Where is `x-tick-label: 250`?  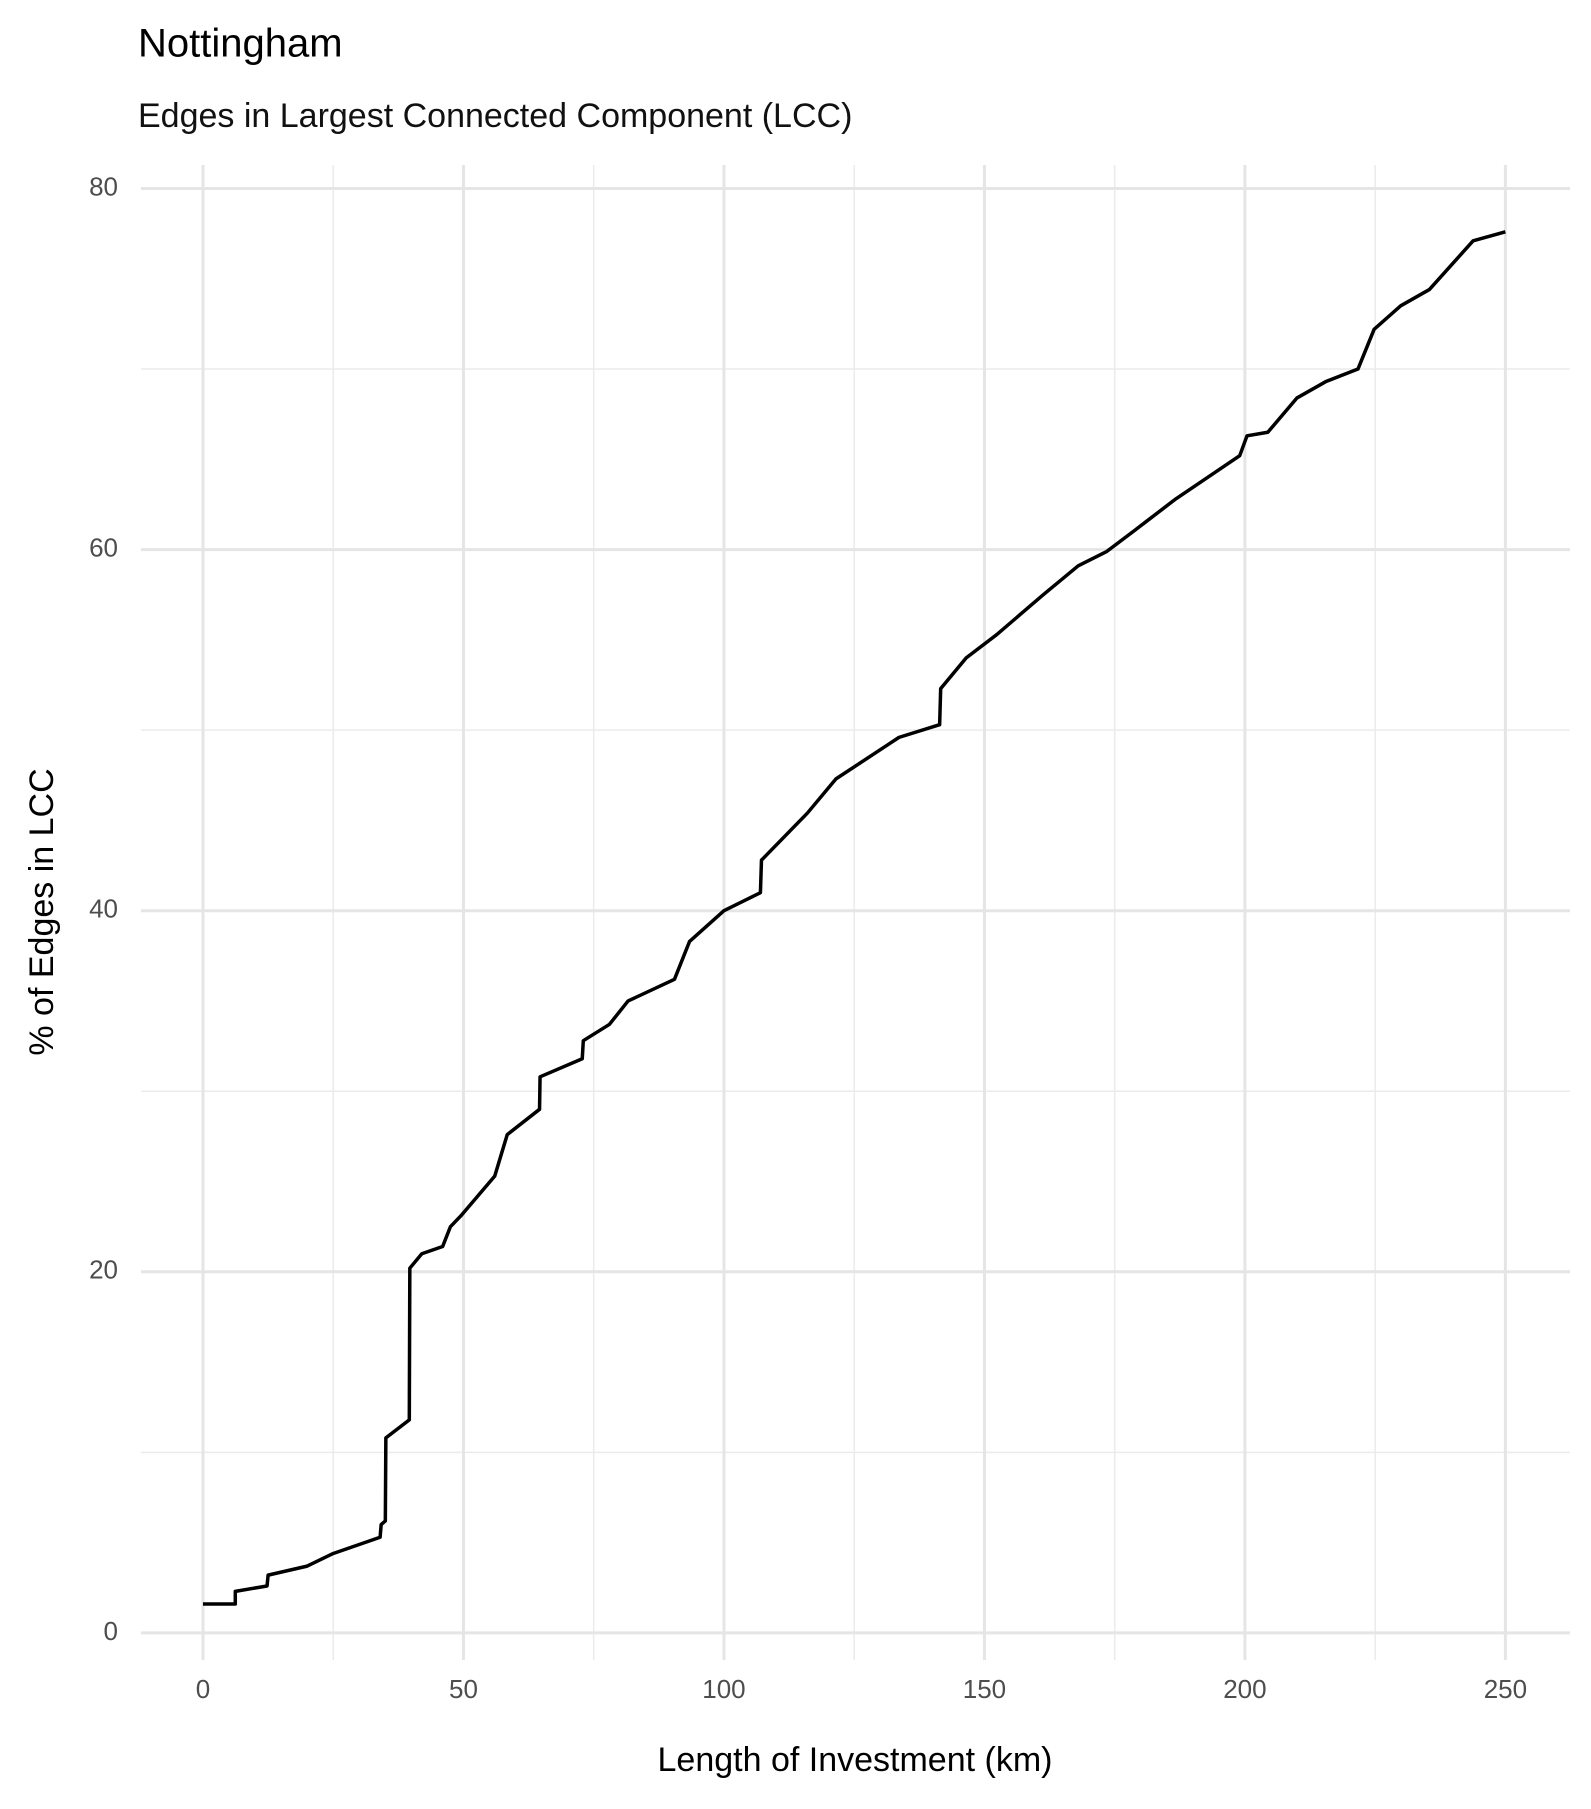 x-tick-label: 250 is located at coordinates (1505, 1689).